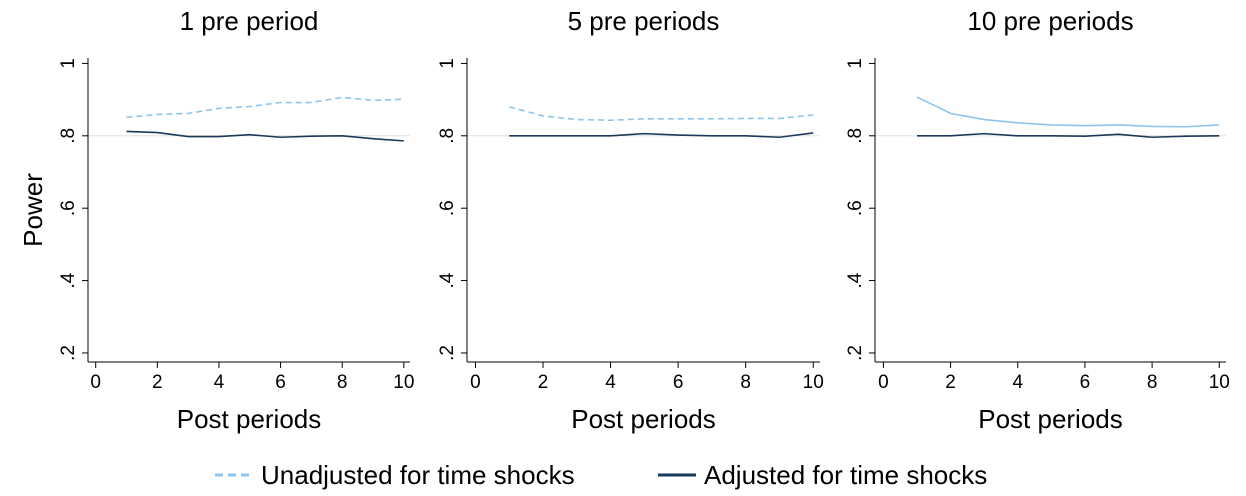 The height and width of the screenshot is (496, 1246). Describe the element at coordinates (845, 475) in the screenshot. I see `legend-label: Adjusted for time shocks` at that location.